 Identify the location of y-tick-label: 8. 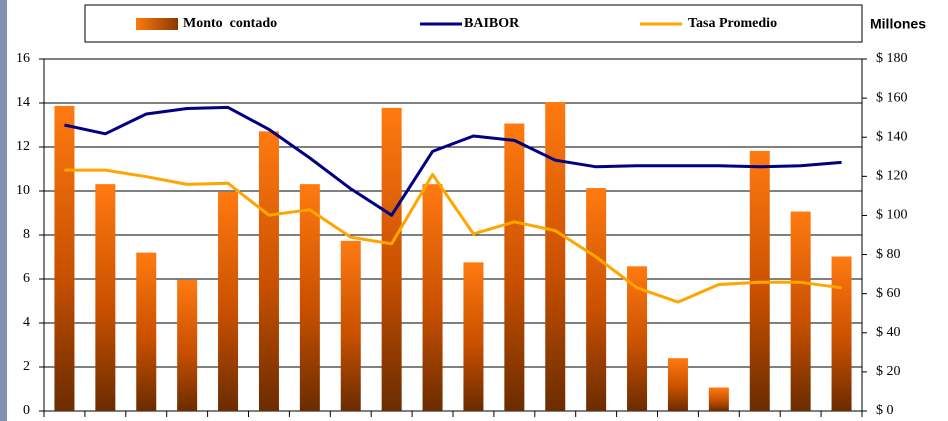
(26, 234).